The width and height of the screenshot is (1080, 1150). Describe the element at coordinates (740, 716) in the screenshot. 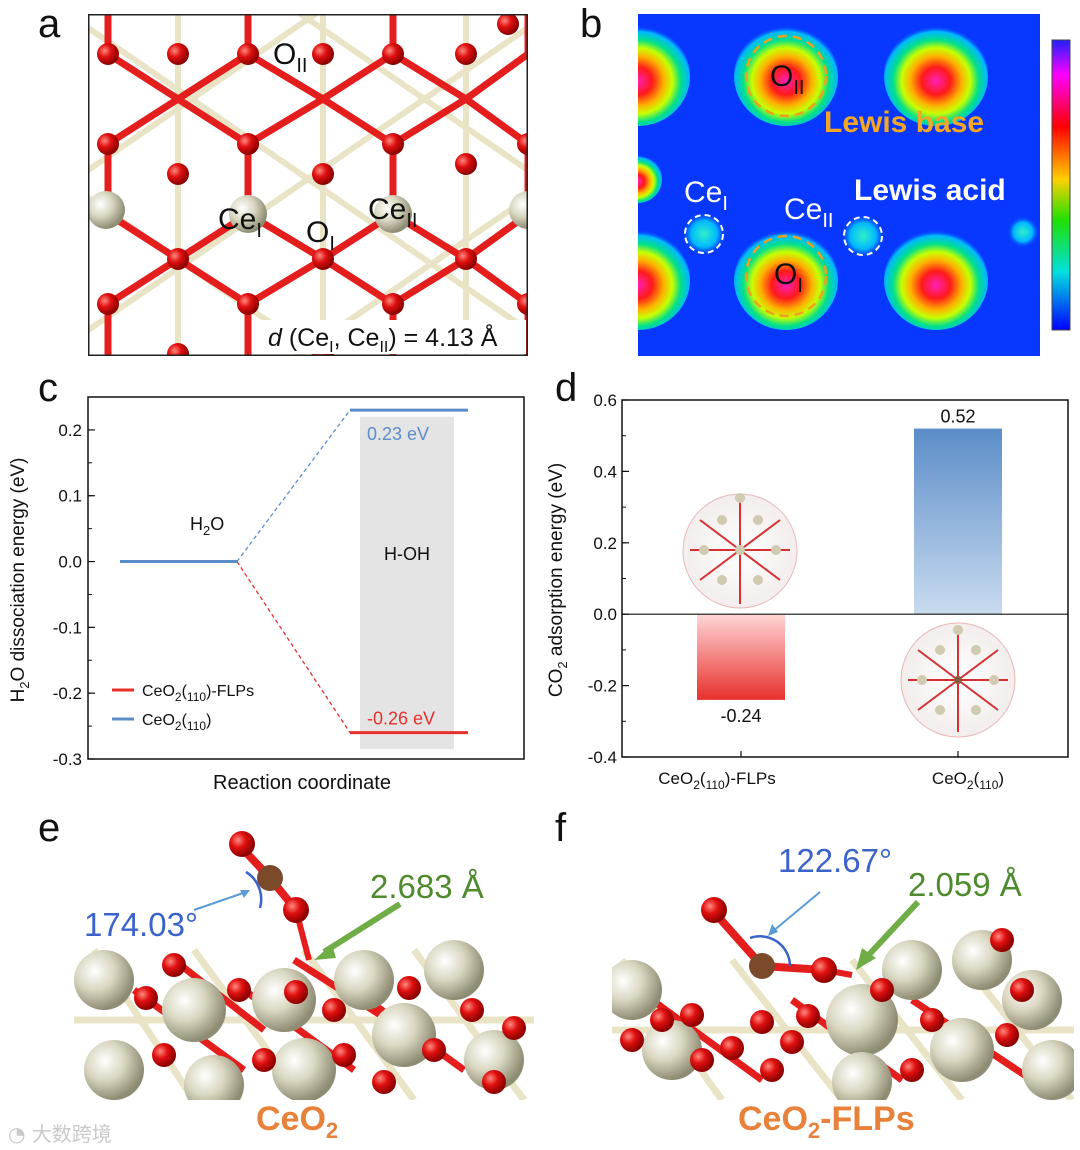

I see `bar-value-label: -0.24` at that location.